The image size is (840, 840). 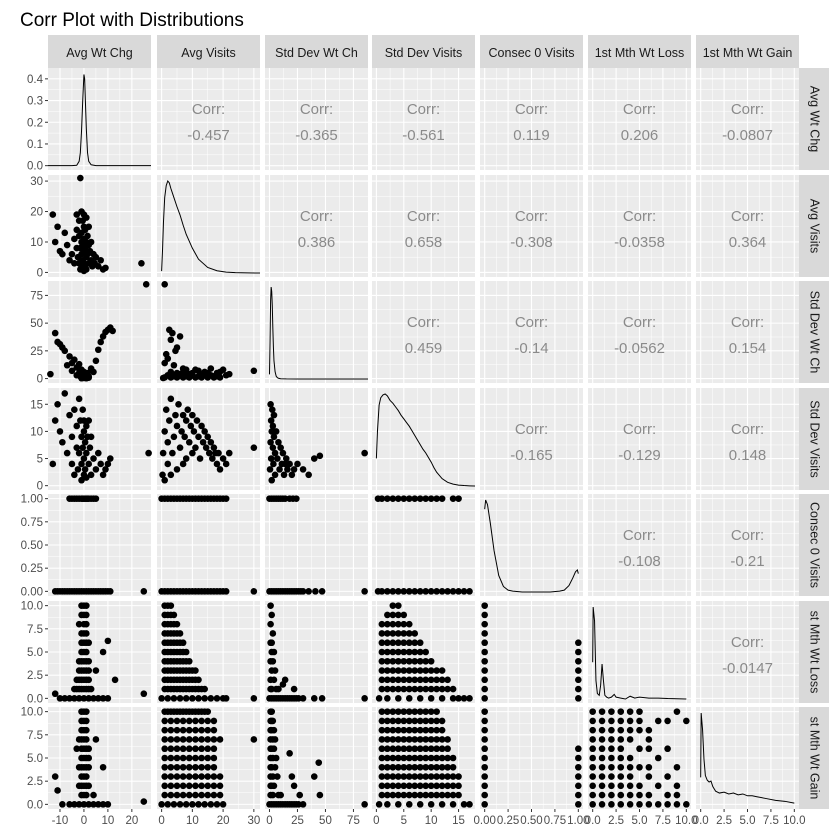 What do you see at coordinates (40, 380) in the screenshot?
I see `y-tick-label: 0` at bounding box center [40, 380].